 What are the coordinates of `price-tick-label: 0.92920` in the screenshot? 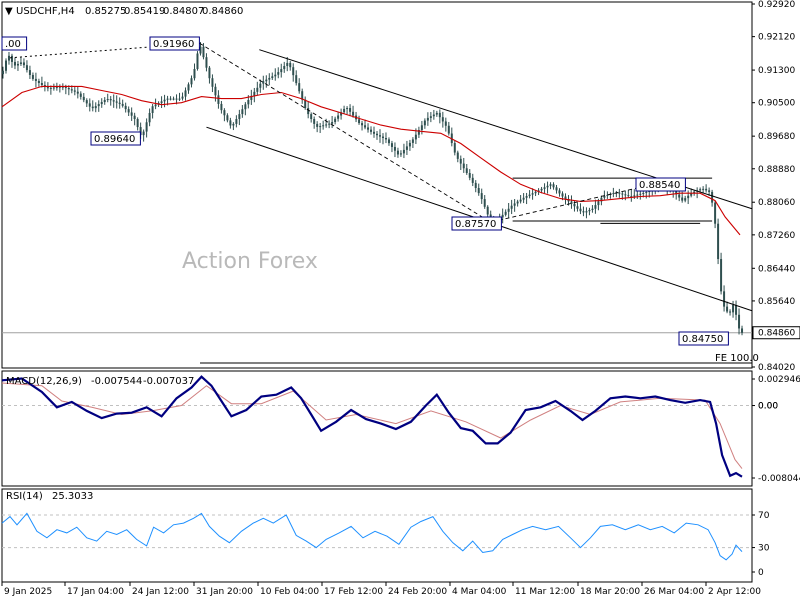 It's located at (776, 5).